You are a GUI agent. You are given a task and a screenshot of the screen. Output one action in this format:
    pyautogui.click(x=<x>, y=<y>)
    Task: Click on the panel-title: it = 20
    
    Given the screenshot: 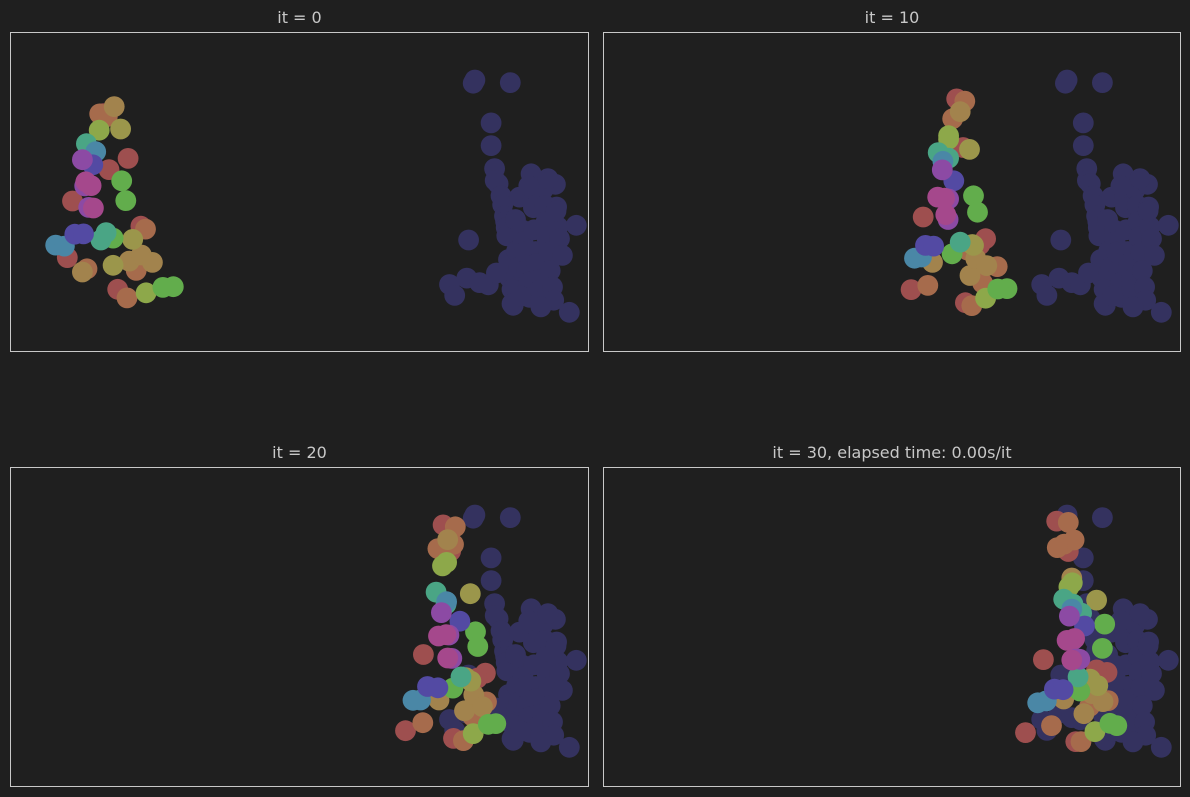 What is the action you would take?
    pyautogui.click(x=299, y=452)
    